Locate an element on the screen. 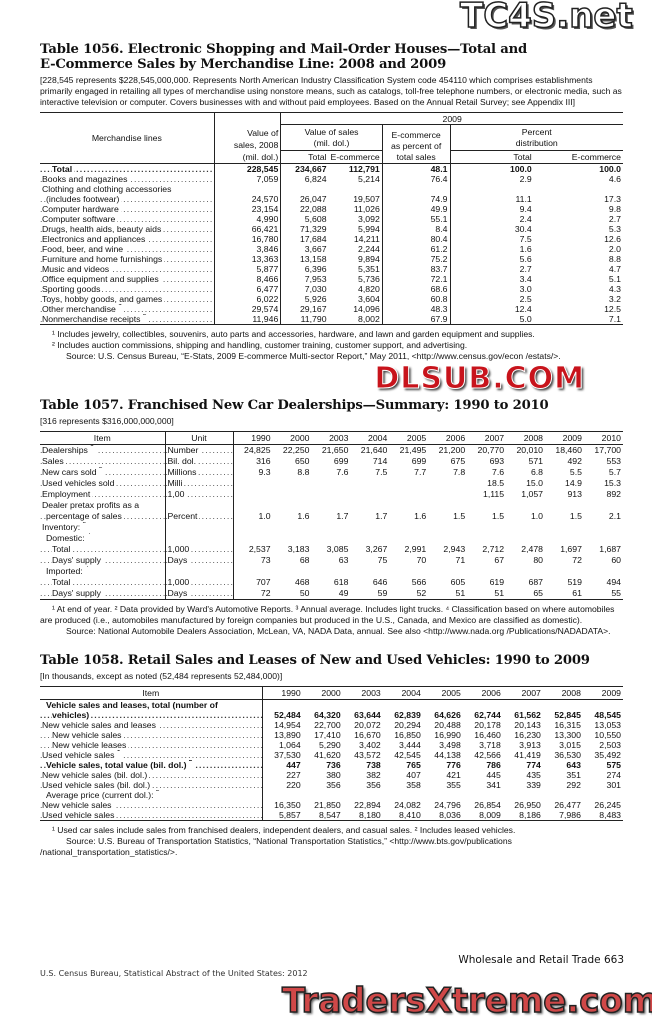 The height and width of the screenshot is (1024, 652). unit-cell: Bil. dol. is located at coordinates (198, 461).